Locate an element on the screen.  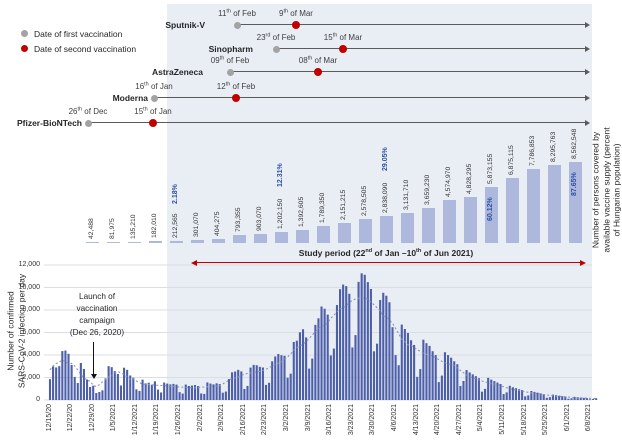
supply-percent-label: 60.12% is located at coordinates (490, 209).